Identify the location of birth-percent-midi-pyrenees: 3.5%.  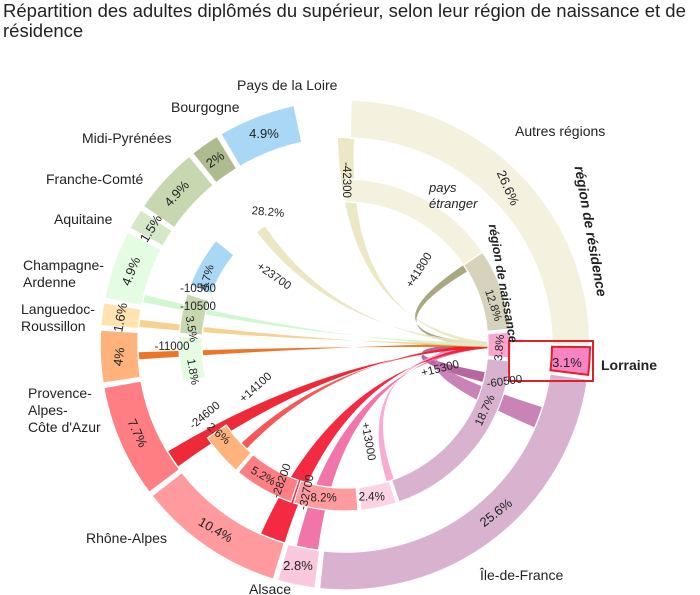
(191, 329).